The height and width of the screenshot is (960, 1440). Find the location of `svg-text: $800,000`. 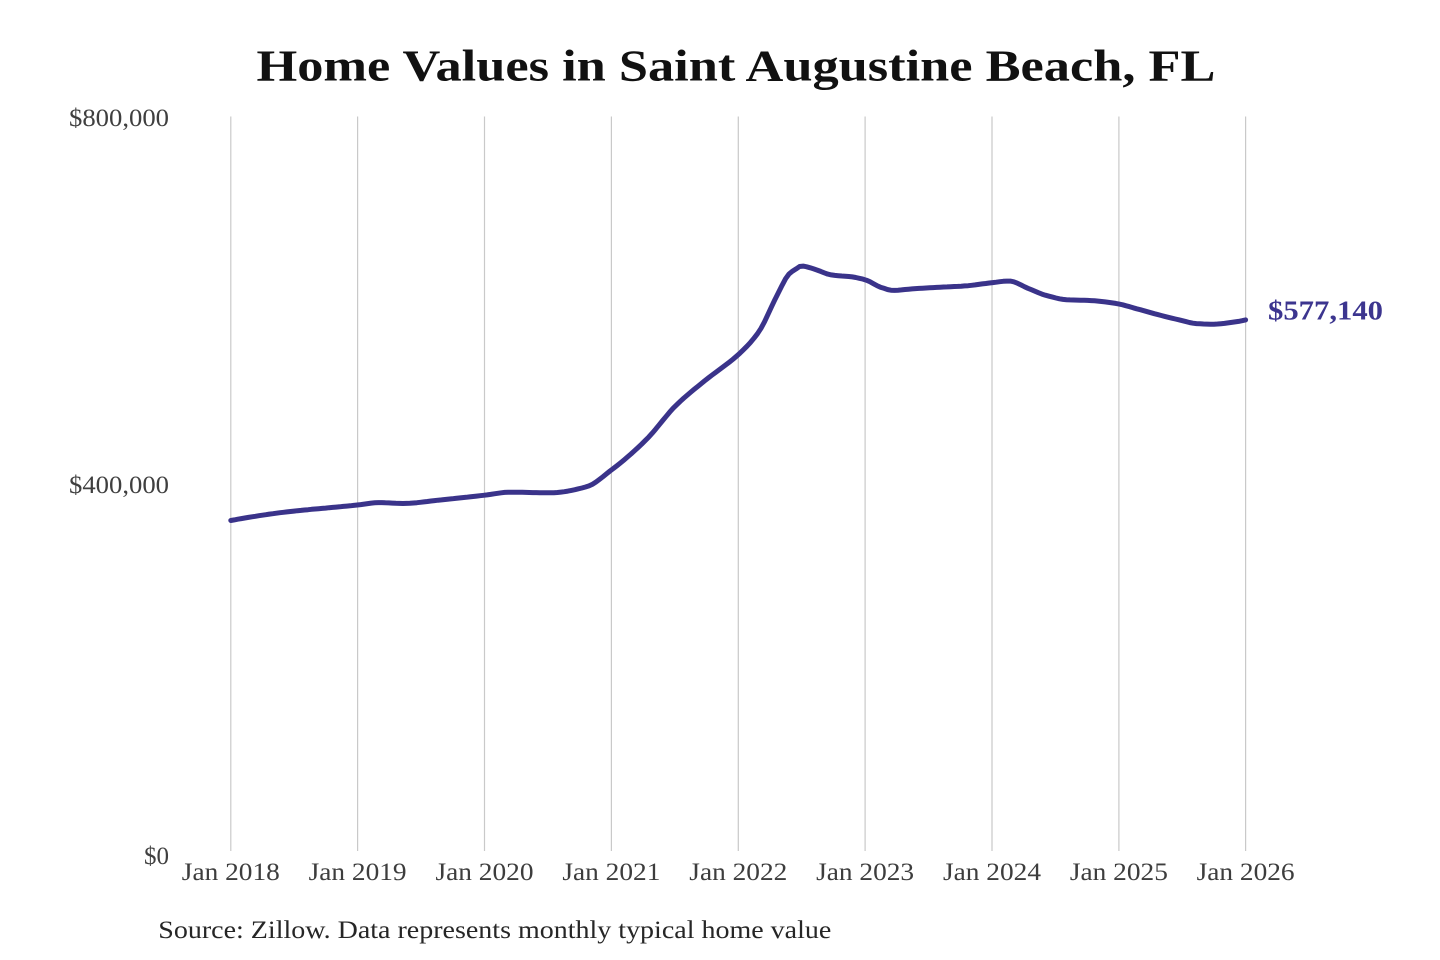

svg-text: $800,000 is located at coordinates (119, 118).